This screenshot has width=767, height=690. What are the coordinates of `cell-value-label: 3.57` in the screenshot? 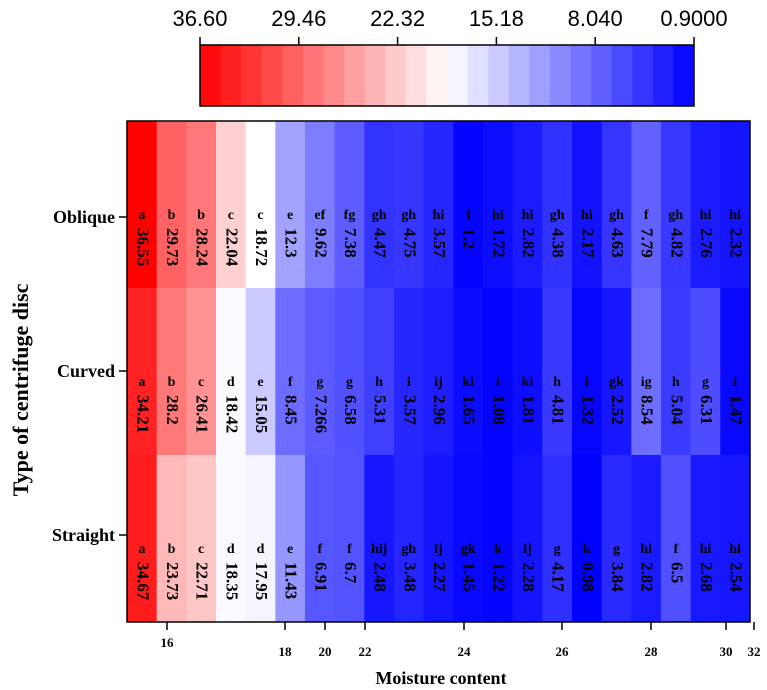 It's located at (439, 243).